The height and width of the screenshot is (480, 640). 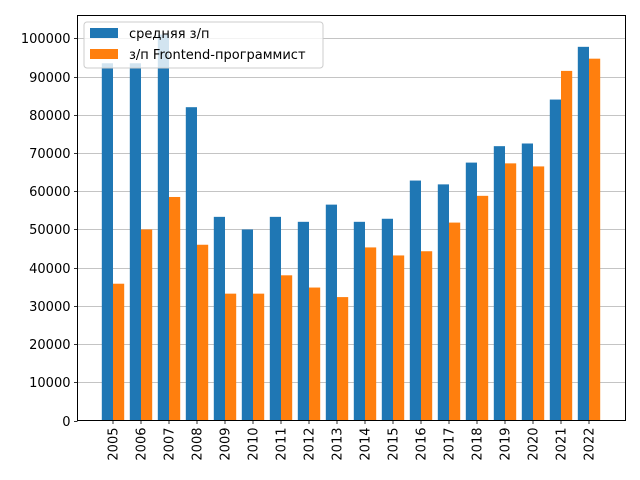 I want to click on y-tick-label: 40000, so click(x=49, y=269).